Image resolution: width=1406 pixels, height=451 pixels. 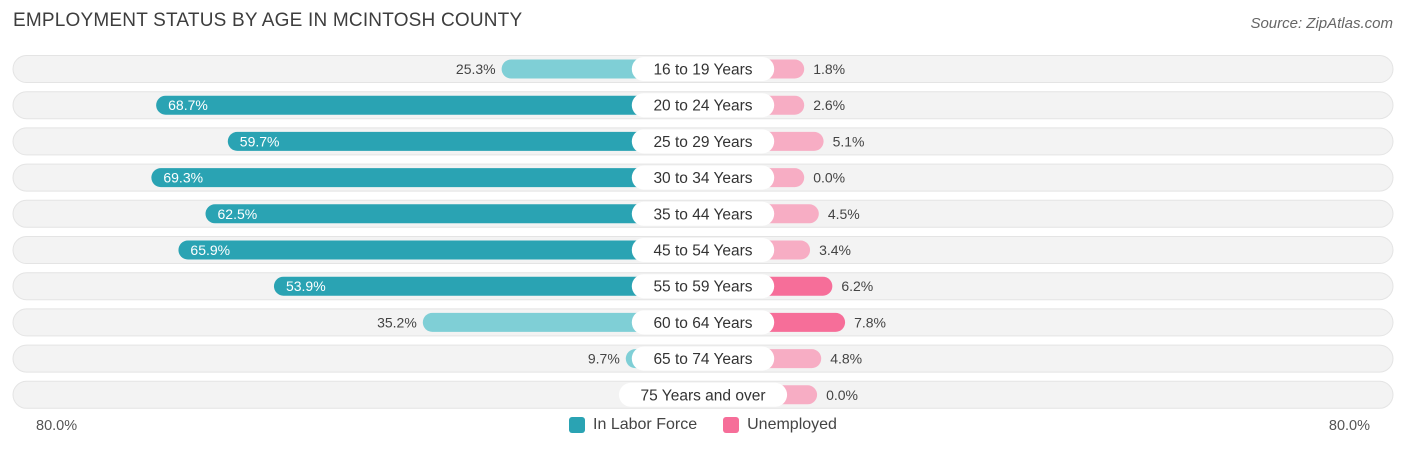 What do you see at coordinates (829, 69) in the screenshot?
I see `unemployed-value-label: 1.8%` at bounding box center [829, 69].